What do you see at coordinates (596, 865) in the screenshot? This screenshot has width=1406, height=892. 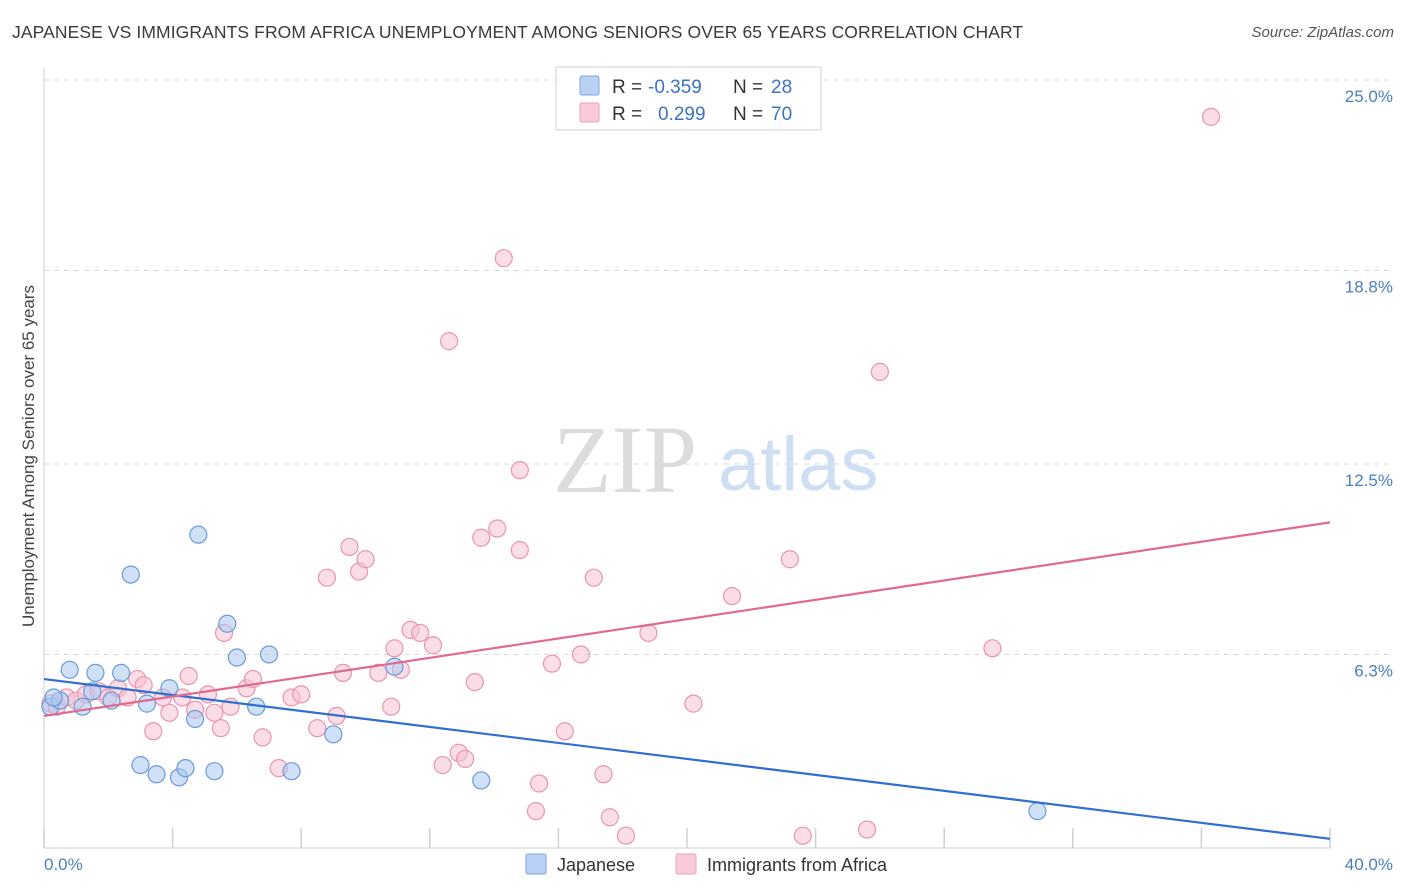 I see `bottom-legend-japanese: Japanese` at bounding box center [596, 865].